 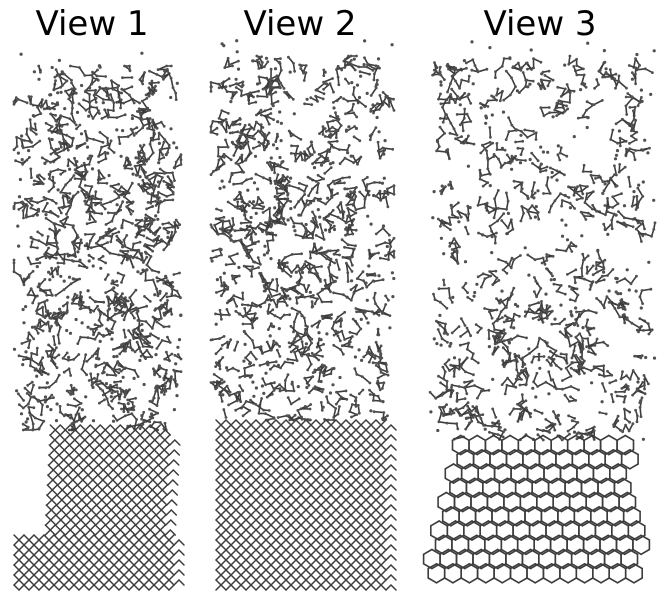 What do you see at coordinates (300, 24) in the screenshot?
I see `view-2-title: View 2` at bounding box center [300, 24].